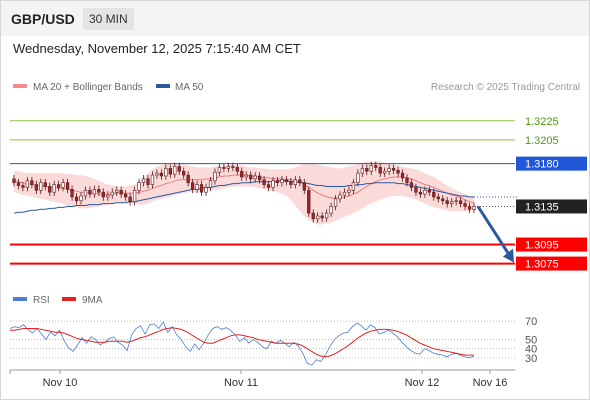  Describe the element at coordinates (542, 207) in the screenshot. I see `level-label-1-3135: 1.3135` at that location.